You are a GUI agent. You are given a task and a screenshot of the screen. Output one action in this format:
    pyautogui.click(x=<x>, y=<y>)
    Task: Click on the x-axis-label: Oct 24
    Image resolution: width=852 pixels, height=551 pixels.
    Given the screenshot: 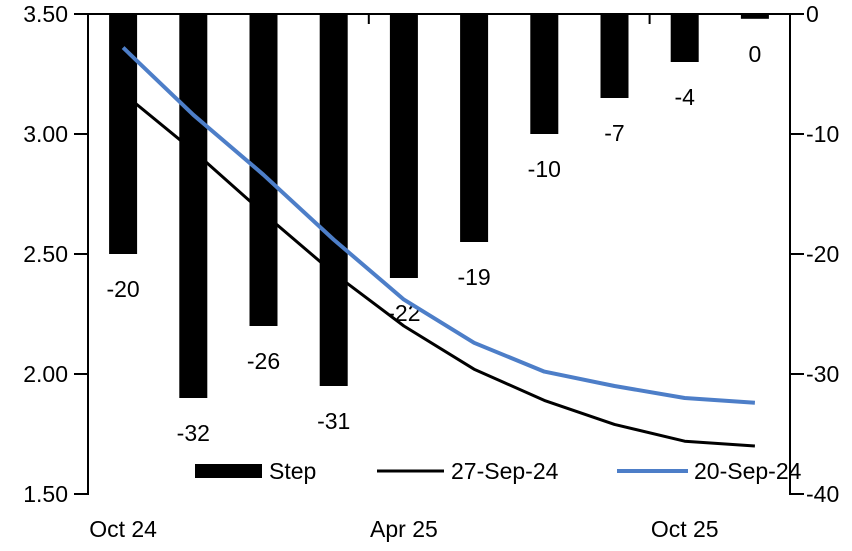 What is the action you would take?
    pyautogui.click(x=123, y=529)
    